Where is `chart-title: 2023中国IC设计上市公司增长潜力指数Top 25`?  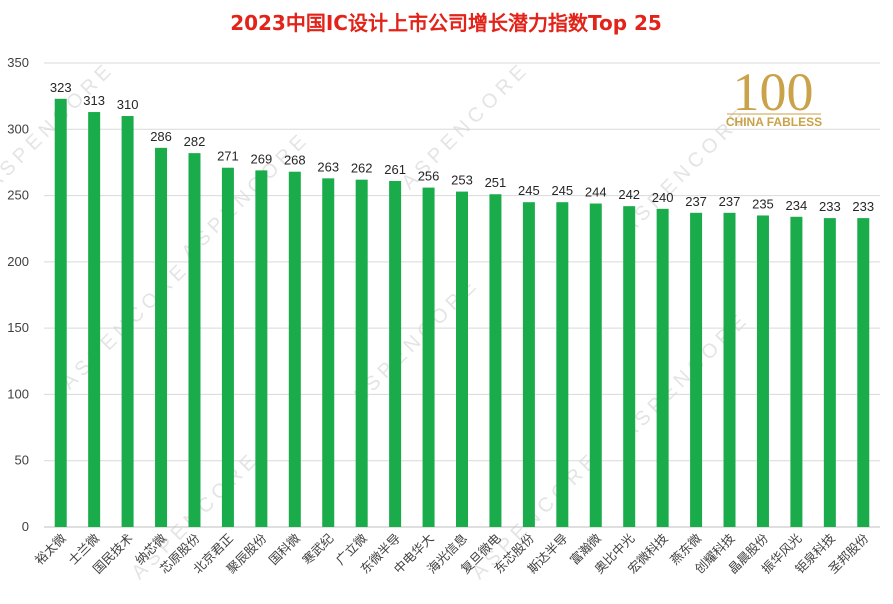
chart-title: 2023中国IC设计上市公司增长潜力指数Top 25 is located at coordinates (446, 23).